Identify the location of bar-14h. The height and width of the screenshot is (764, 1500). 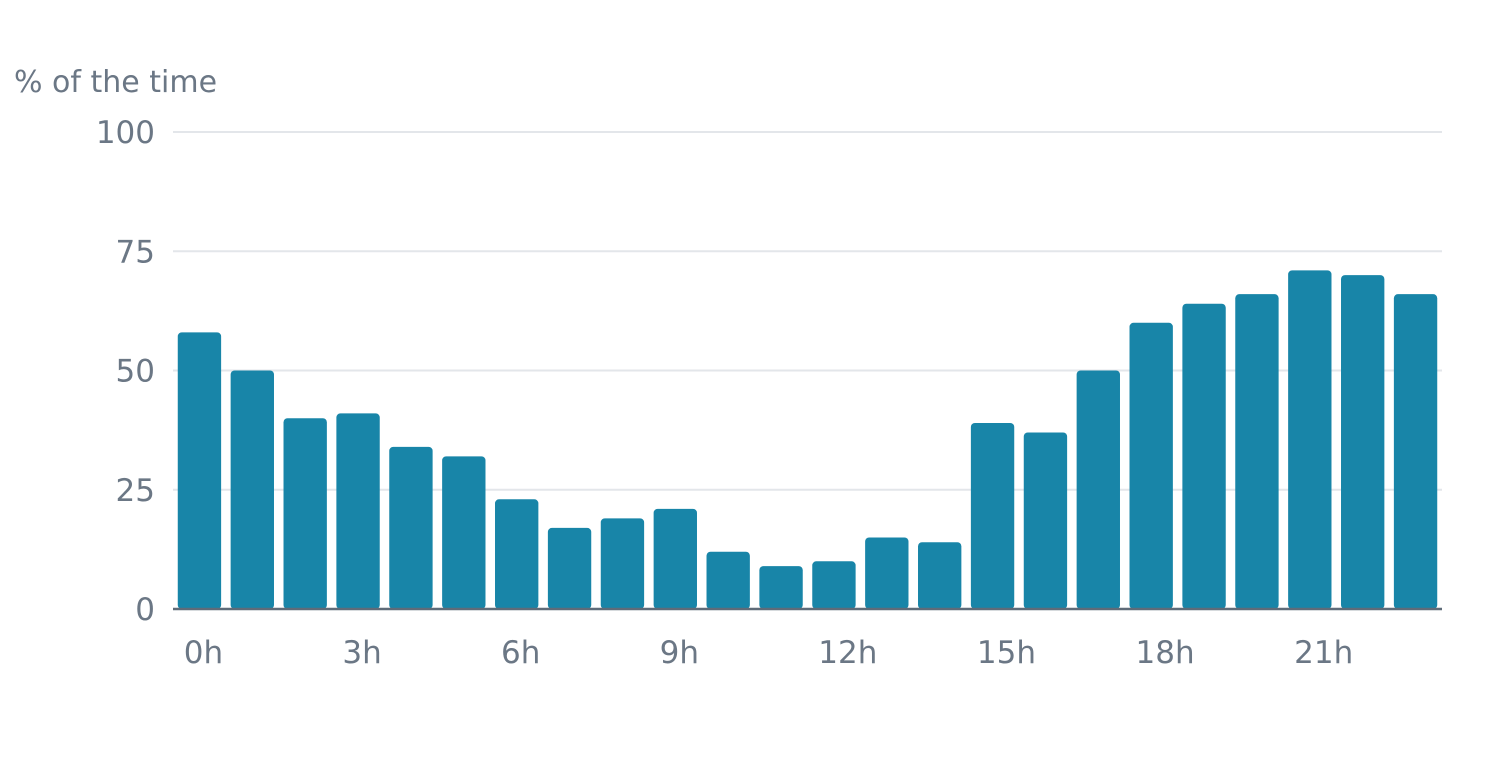
(940, 575).